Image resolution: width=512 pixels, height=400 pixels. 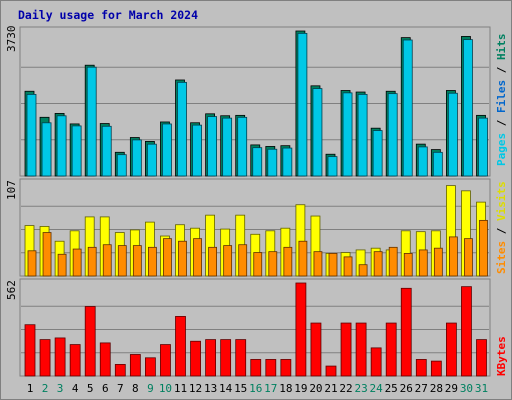 I want to click on x-tick-label-10: 10, so click(x=165, y=388).